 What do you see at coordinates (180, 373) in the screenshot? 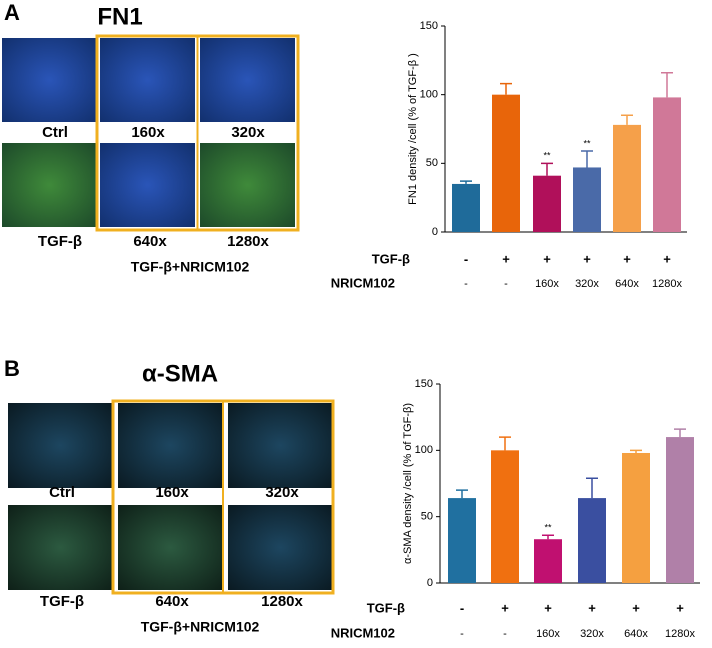
I see `panel-title: α-SMA` at bounding box center [180, 373].